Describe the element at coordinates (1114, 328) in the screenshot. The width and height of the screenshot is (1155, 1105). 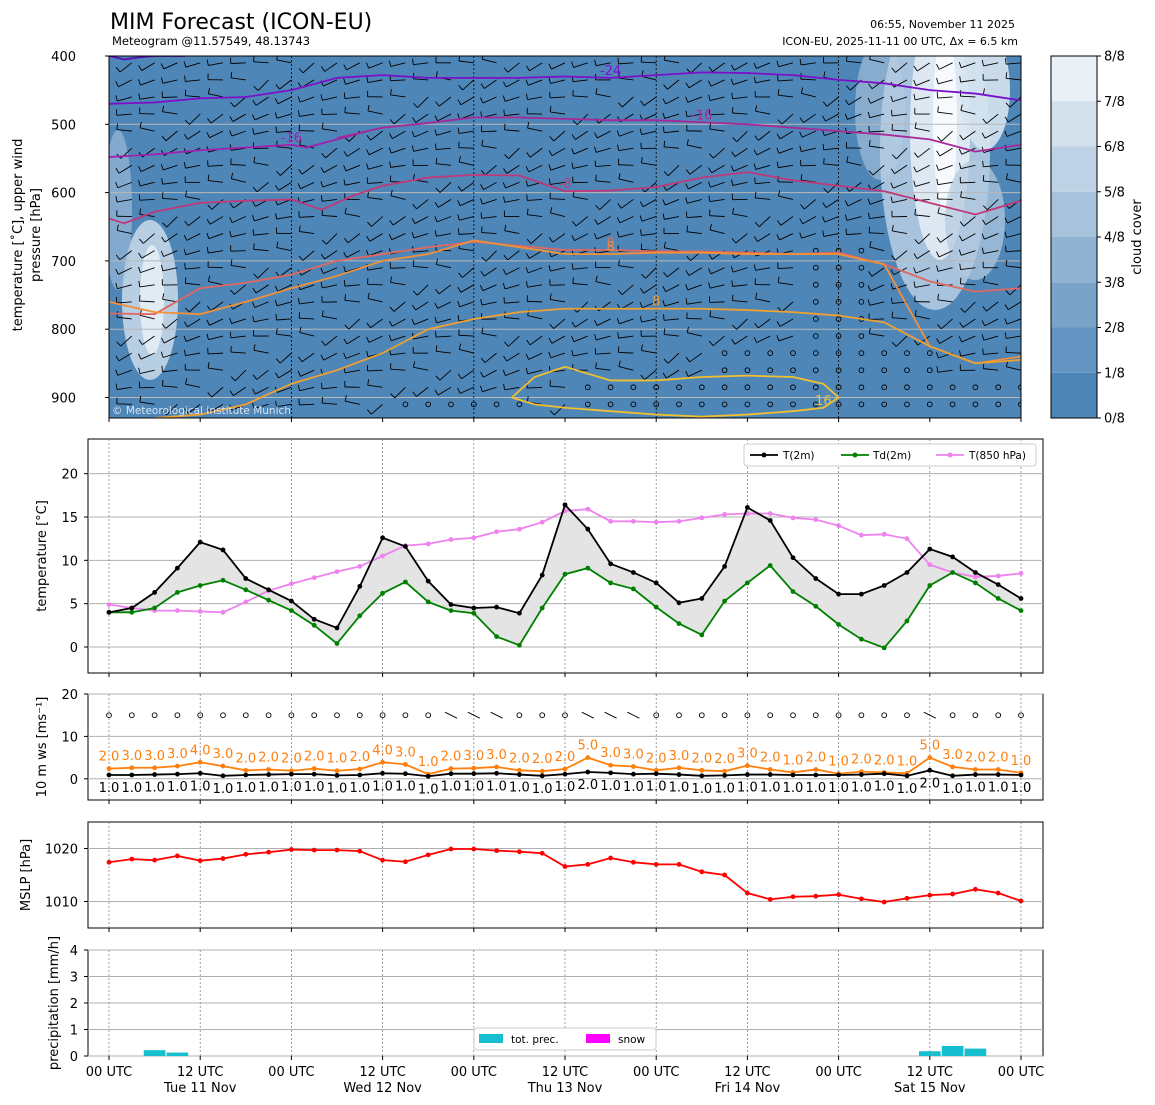
I see `colorbar-tick-label: 2/8` at that location.